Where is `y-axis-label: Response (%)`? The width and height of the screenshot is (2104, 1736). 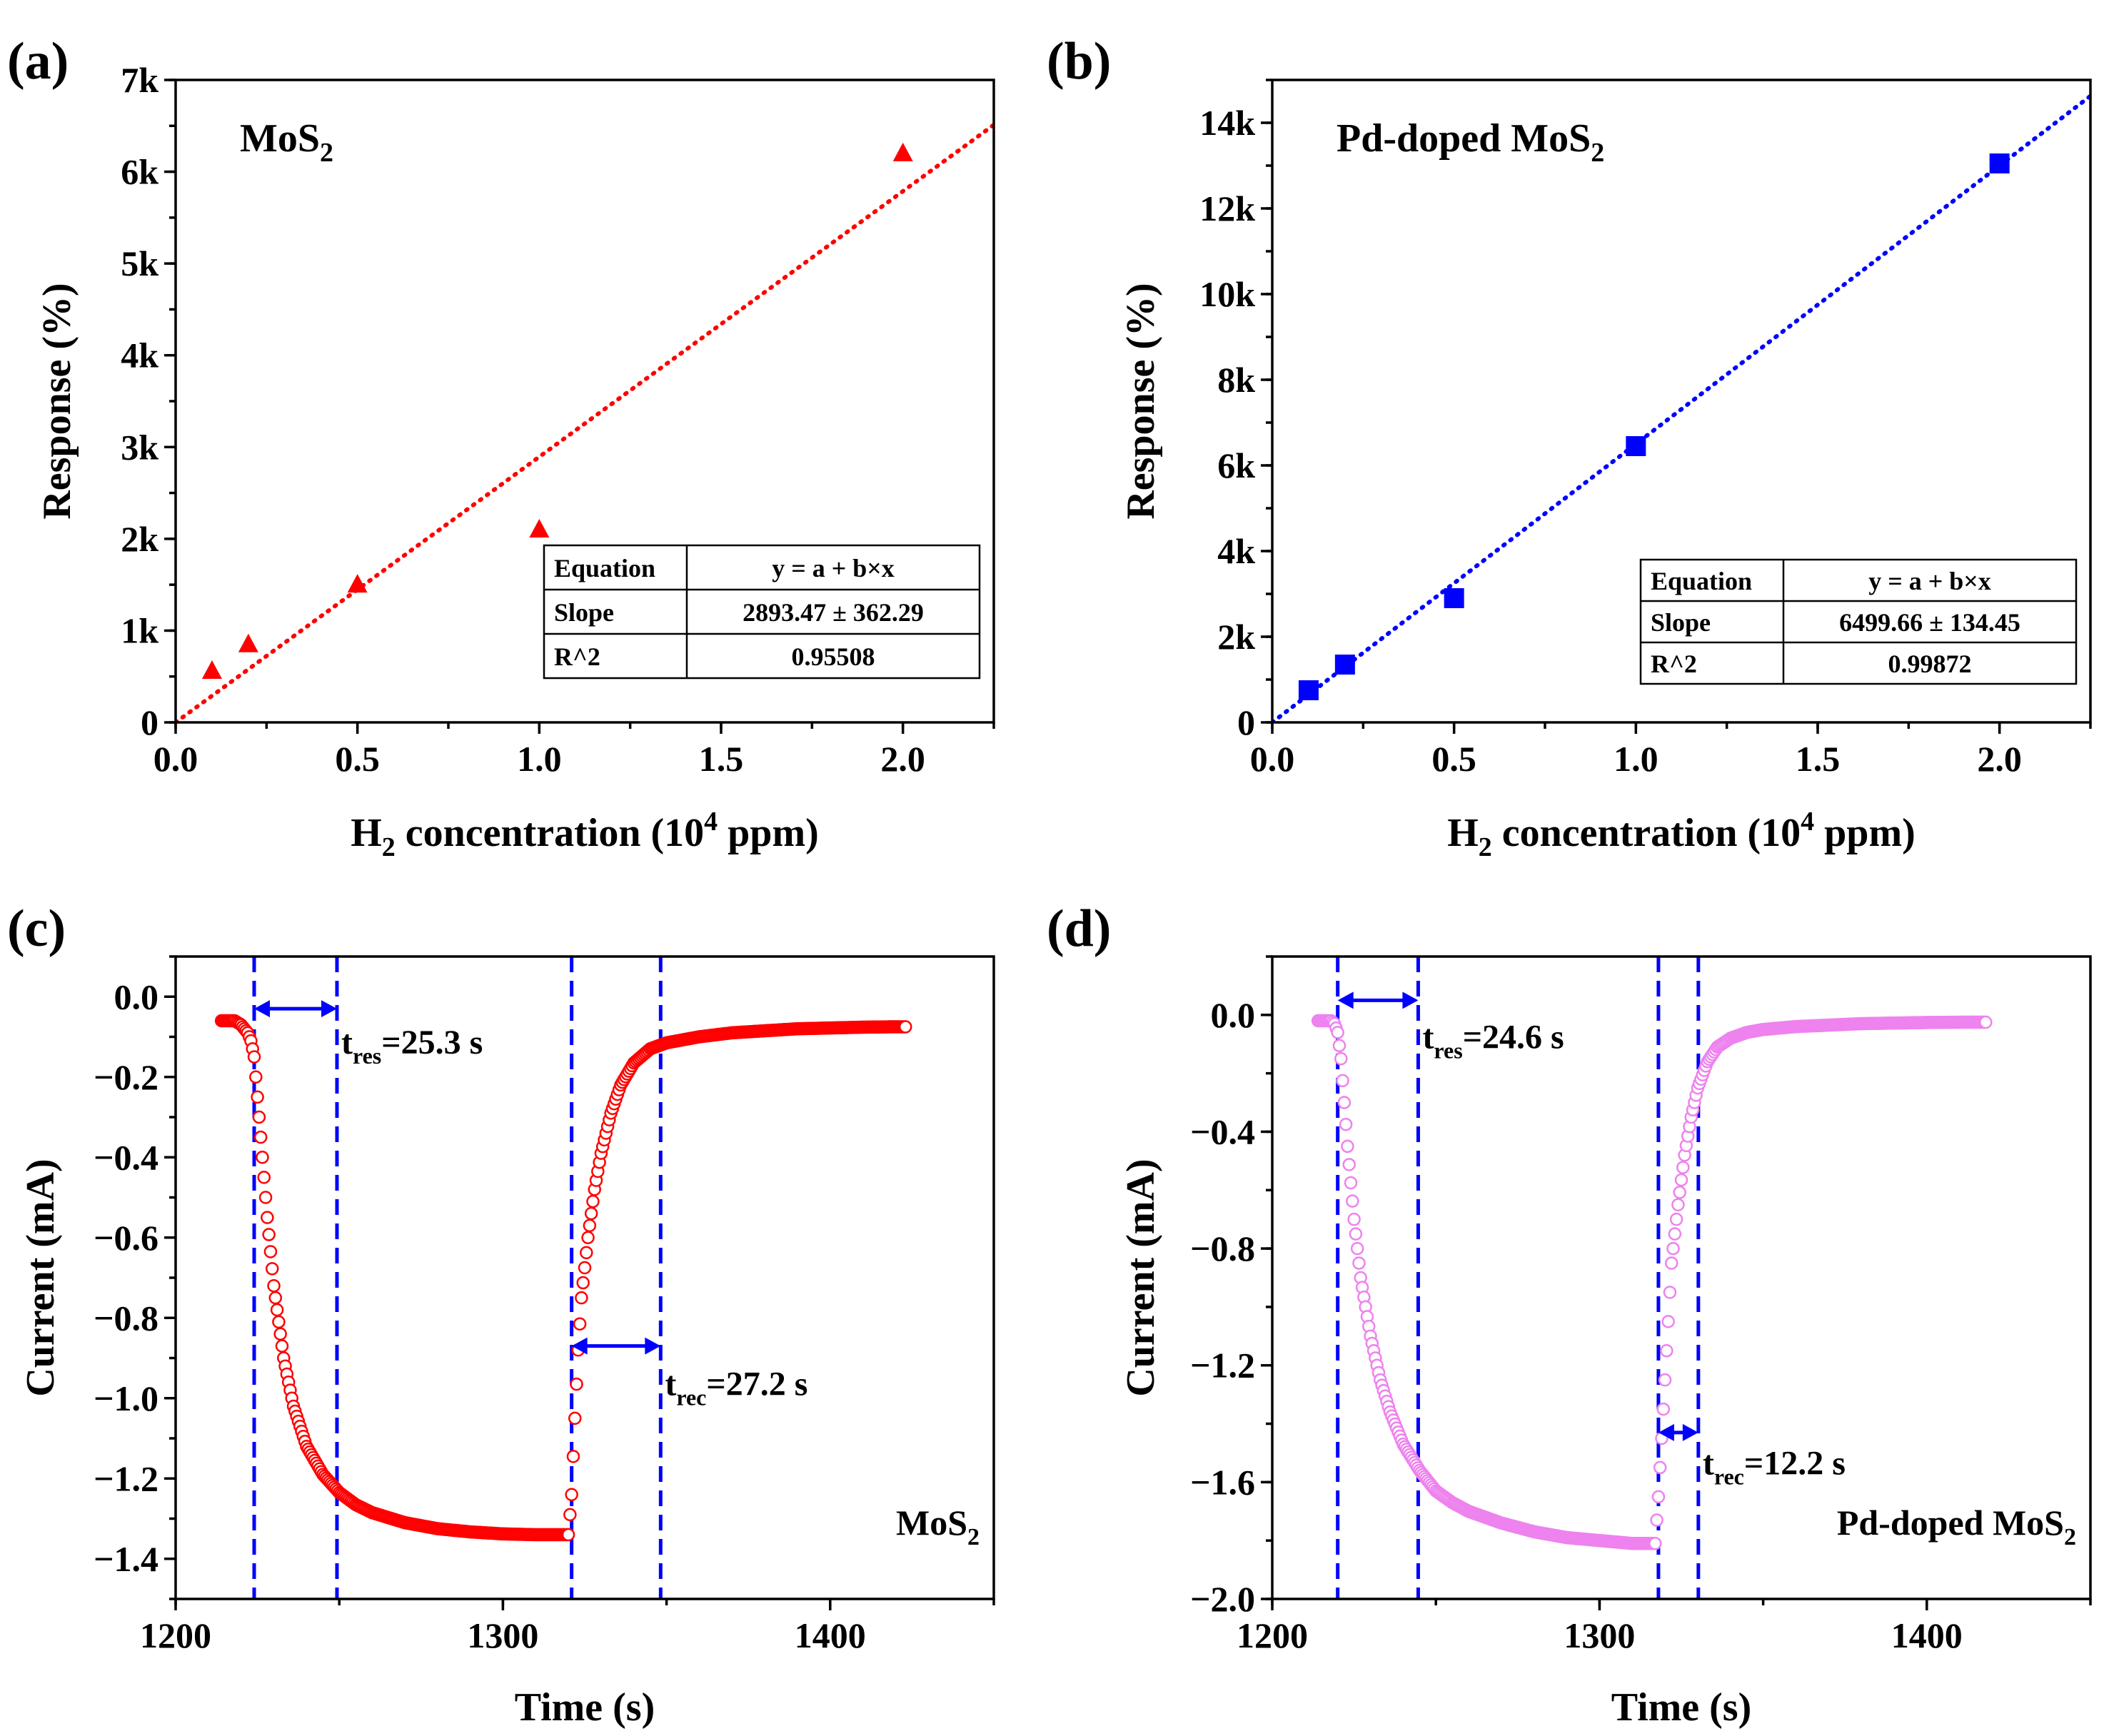
y-axis-label: Response (%) is located at coordinates (1141, 401).